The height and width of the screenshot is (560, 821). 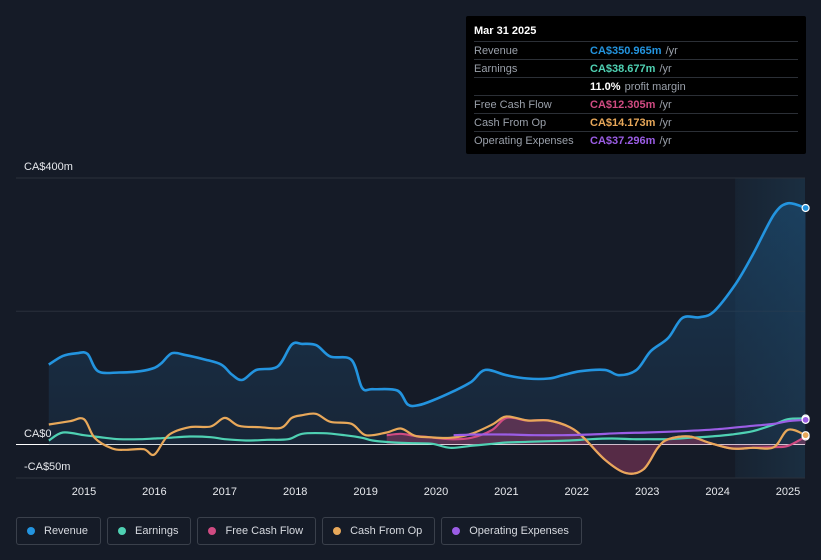 What do you see at coordinates (84, 492) in the screenshot?
I see `x-tick-label: 2015` at bounding box center [84, 492].